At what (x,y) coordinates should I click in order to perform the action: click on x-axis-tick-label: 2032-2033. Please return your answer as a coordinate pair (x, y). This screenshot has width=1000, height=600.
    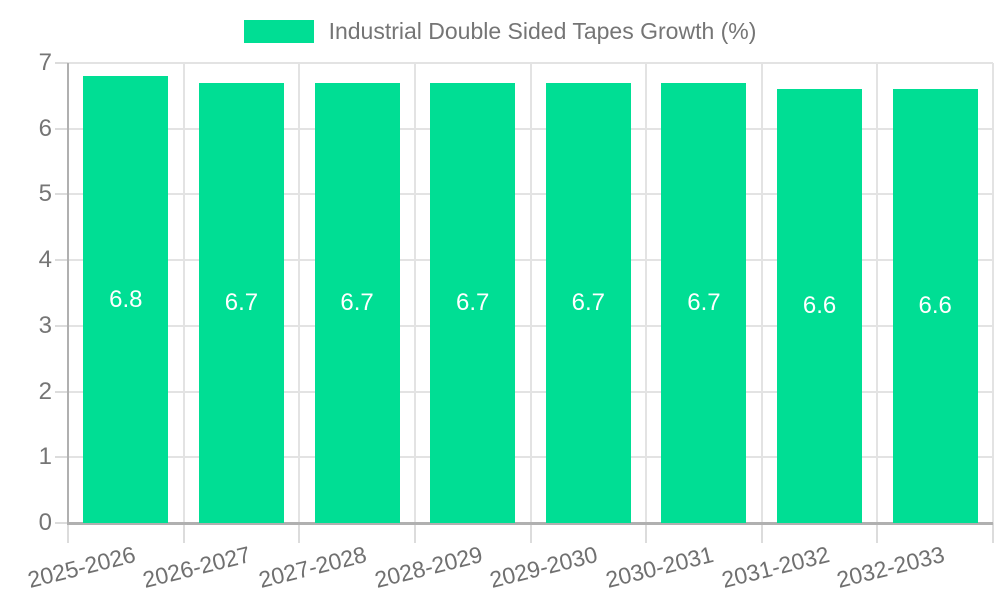
    Looking at the image, I should click on (891, 567).